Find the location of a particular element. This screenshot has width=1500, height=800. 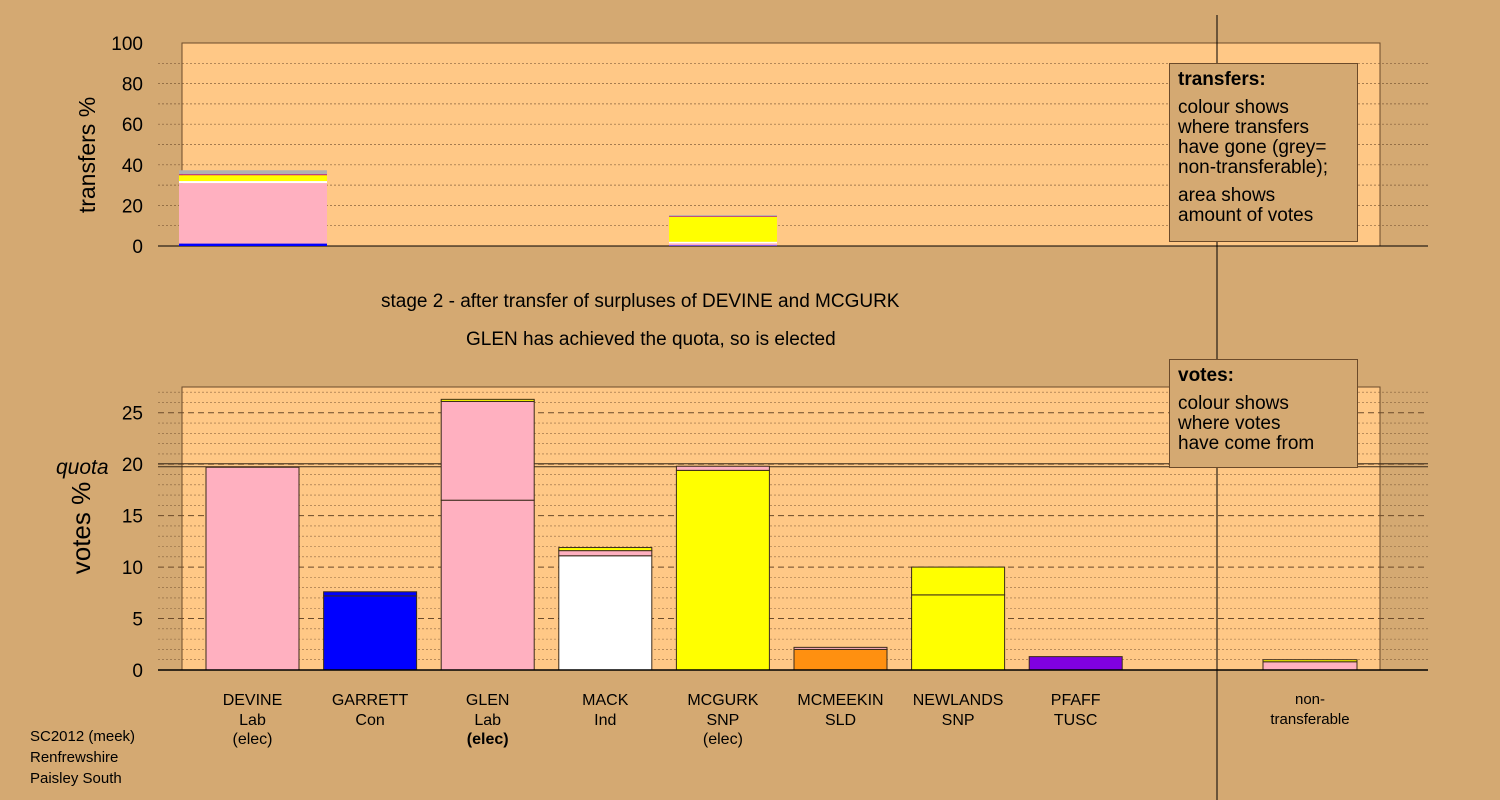

transfers-legend-line: have gone (grey= is located at coordinates (1252, 147).